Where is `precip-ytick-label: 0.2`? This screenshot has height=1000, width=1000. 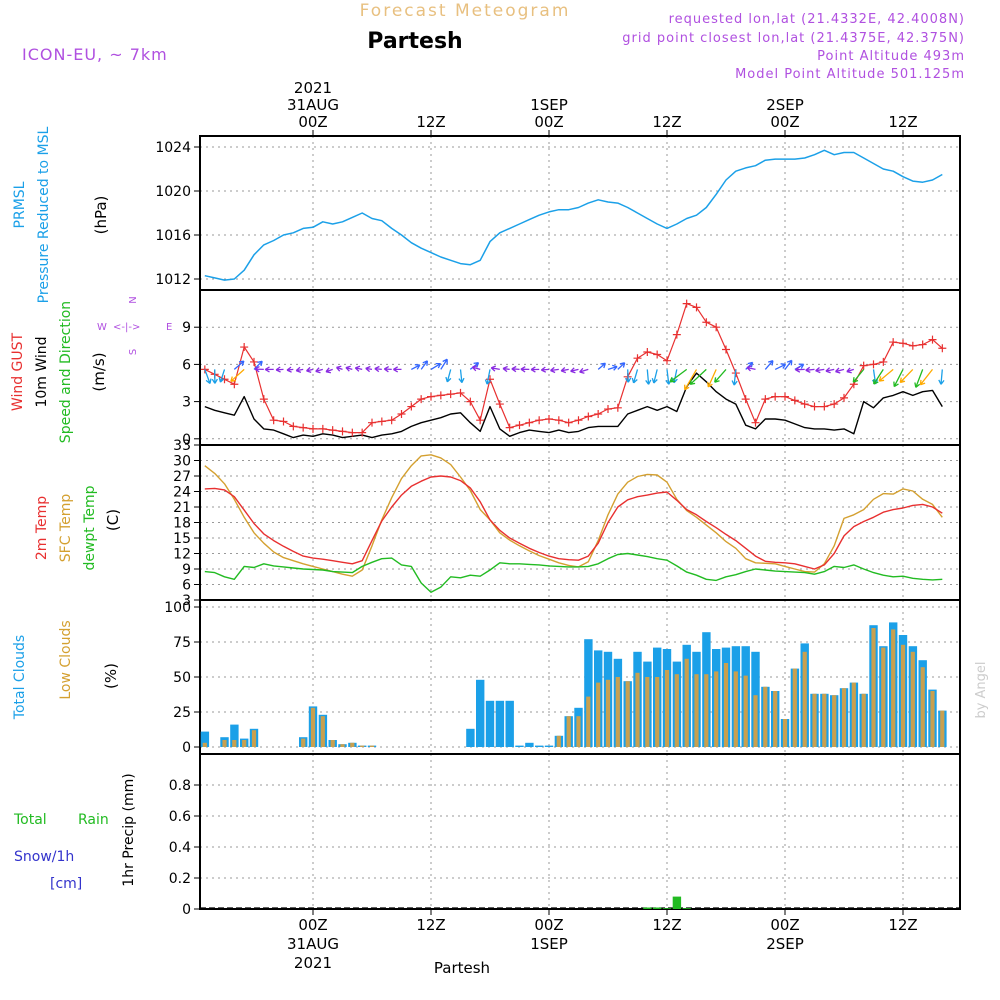 precip-ytick-label: 0.2 is located at coordinates (180, 879).